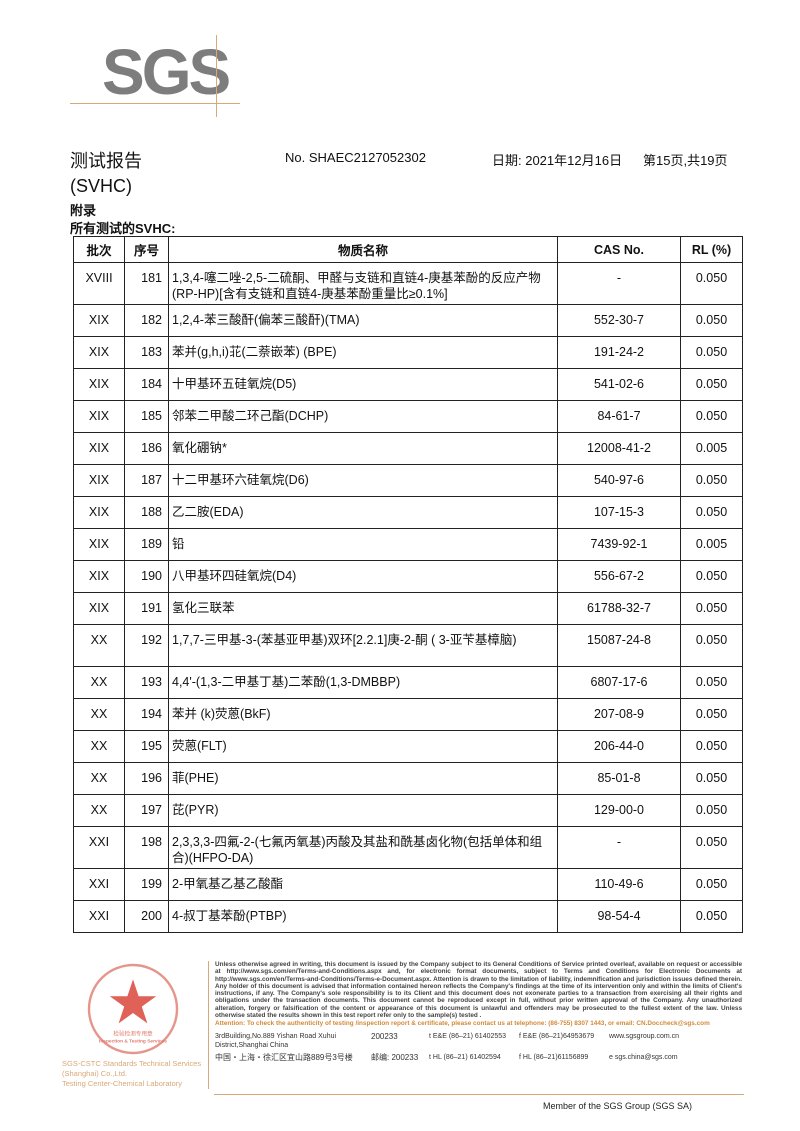 This screenshot has height=1131, width=800. I want to click on batch-cell: XVIII, so click(99, 283).